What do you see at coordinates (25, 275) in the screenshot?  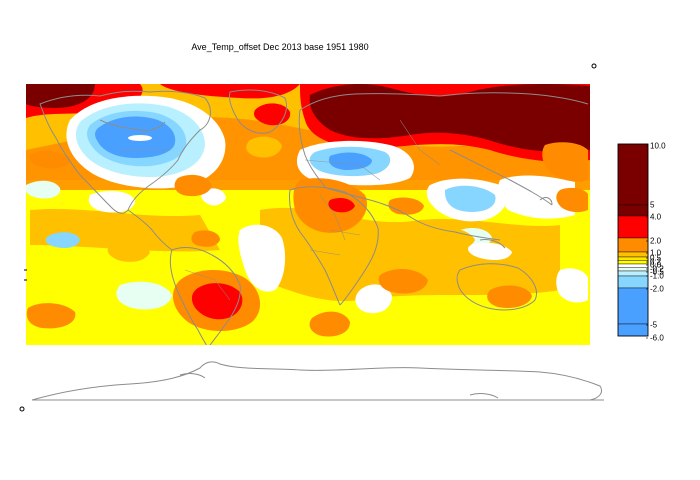 I see `axis-ticks` at bounding box center [25, 275].